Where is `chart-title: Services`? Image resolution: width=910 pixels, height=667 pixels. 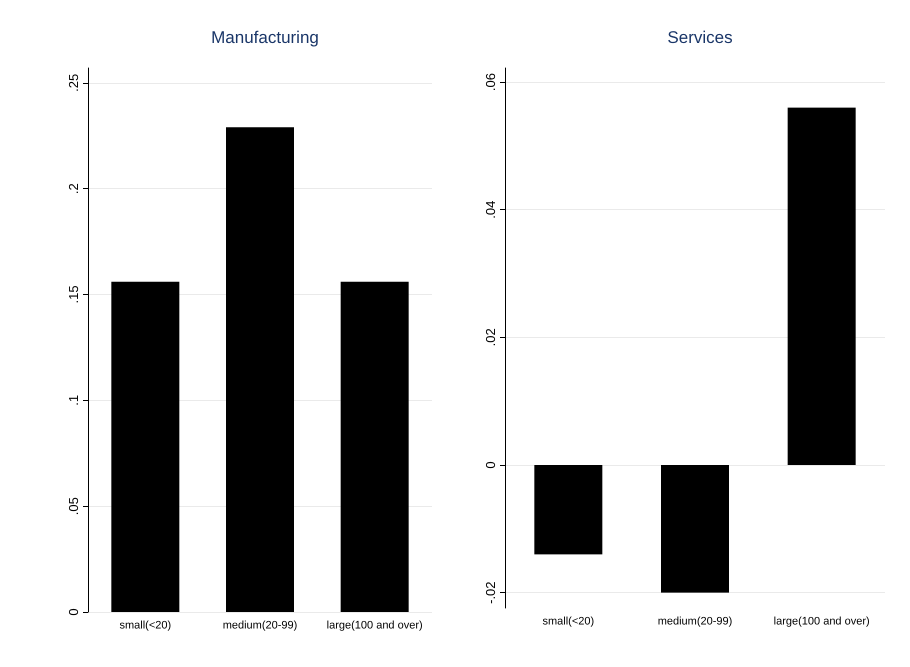
chart-title: Services is located at coordinates (700, 37).